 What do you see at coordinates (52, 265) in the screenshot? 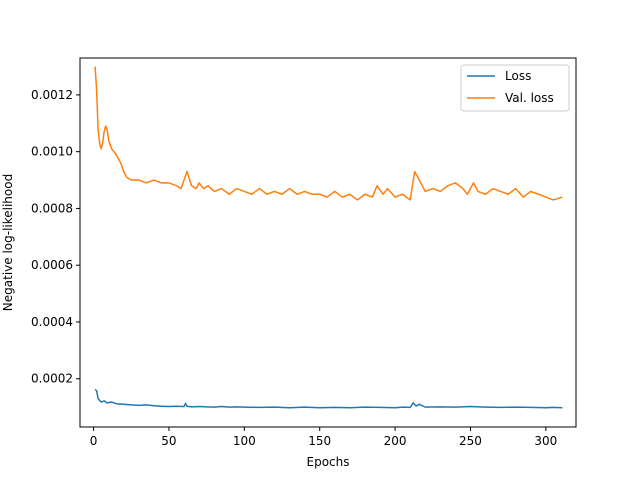
I see `y-tick-label: 0.0006` at bounding box center [52, 265].